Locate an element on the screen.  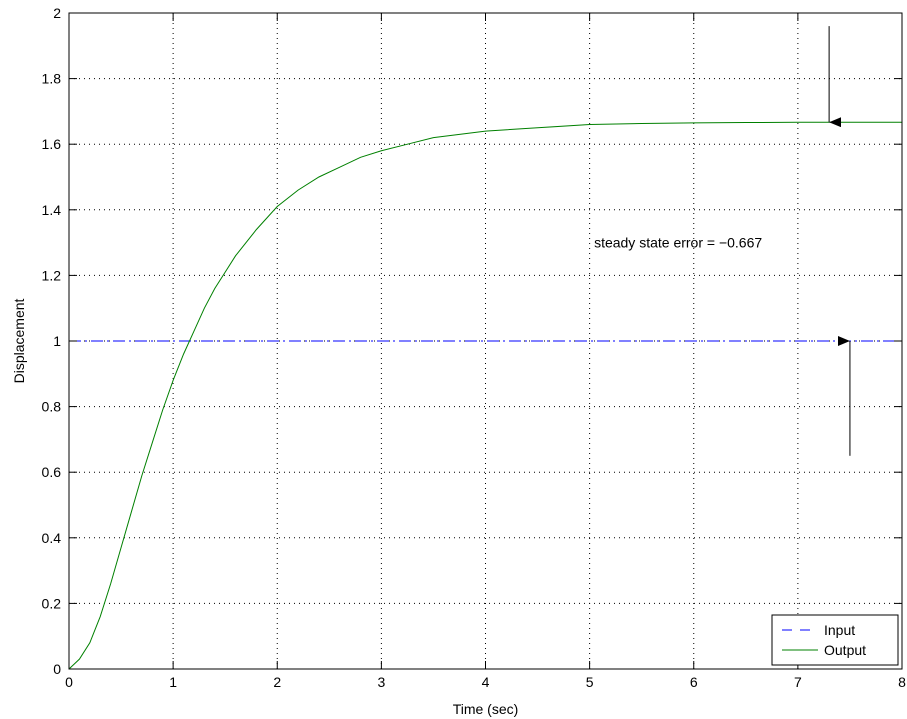
x-tick-label: 1 is located at coordinates (173, 682).